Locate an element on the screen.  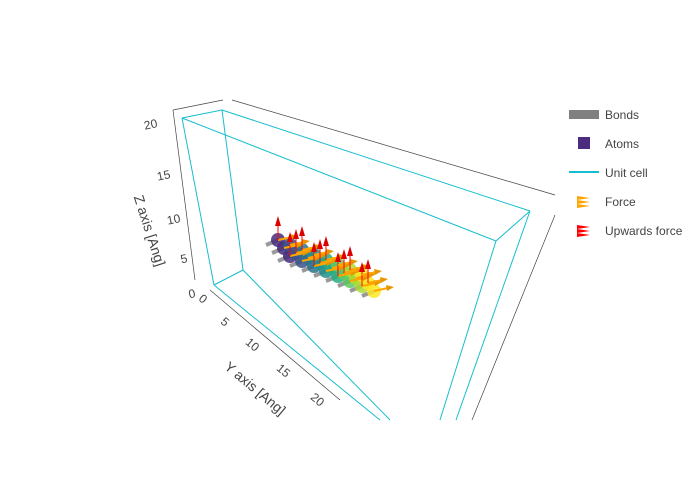
legend-label: Force is located at coordinates (620, 202).